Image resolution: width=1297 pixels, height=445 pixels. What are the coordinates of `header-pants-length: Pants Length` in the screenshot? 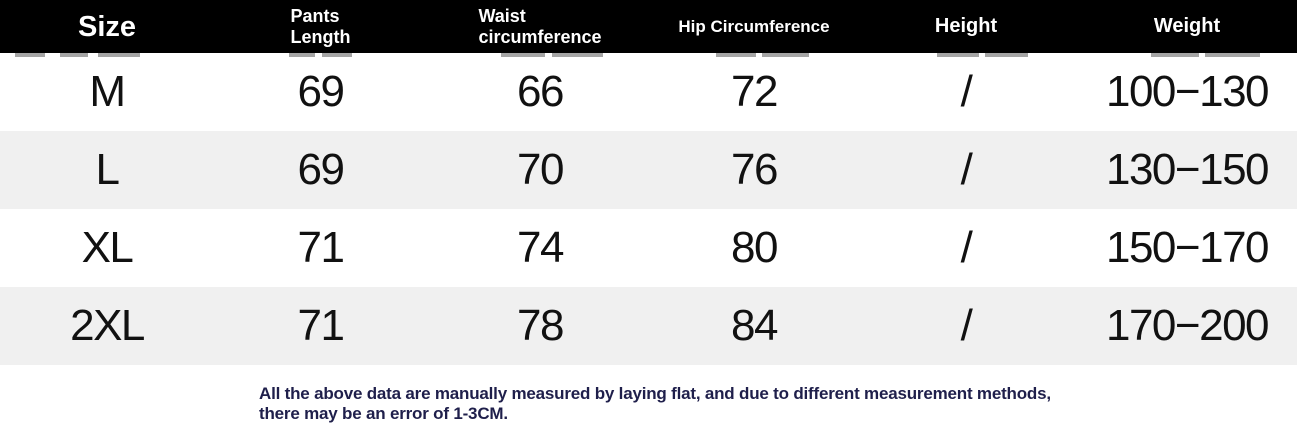 It's located at (320, 26).